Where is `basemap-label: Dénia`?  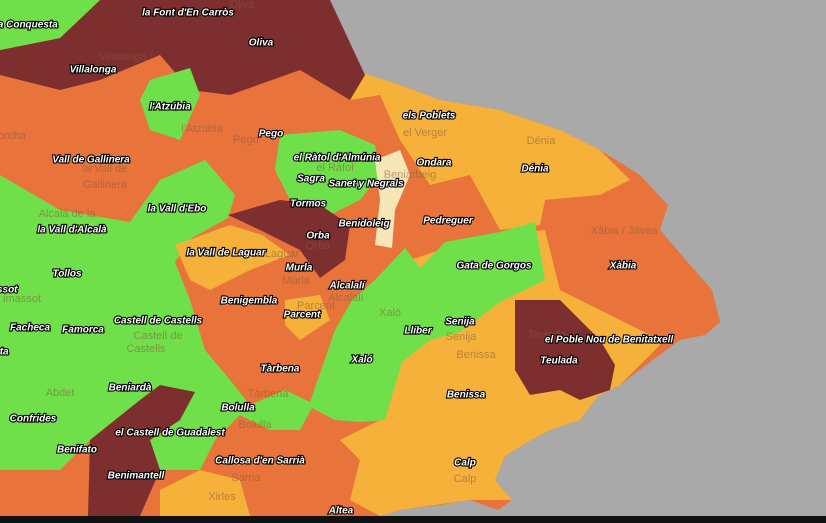
basemap-label: Dénia is located at coordinates (542, 141).